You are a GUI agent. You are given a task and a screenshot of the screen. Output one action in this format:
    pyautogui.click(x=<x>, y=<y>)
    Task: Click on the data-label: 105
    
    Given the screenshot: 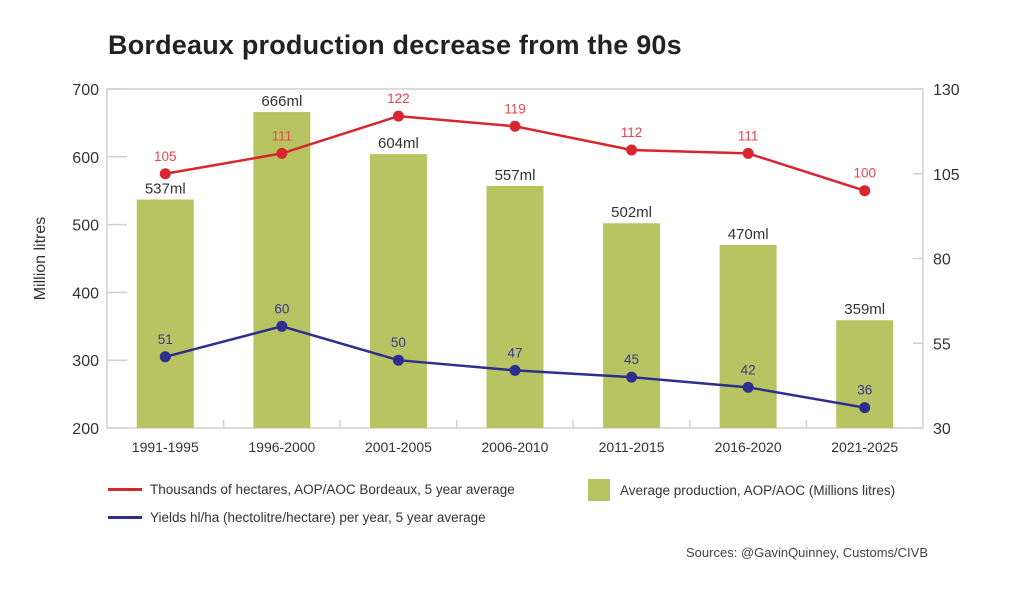 What is the action you would take?
    pyautogui.click(x=165, y=156)
    